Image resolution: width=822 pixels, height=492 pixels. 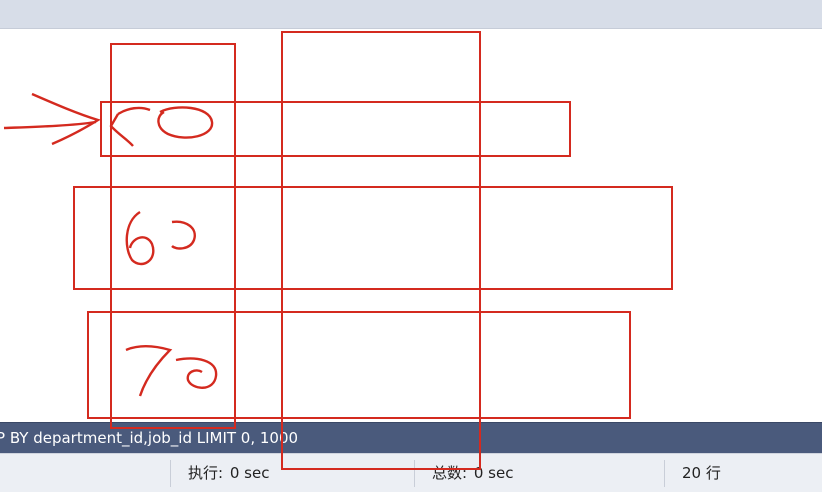 I want to click on top-panel-edge, so click(x=411, y=14).